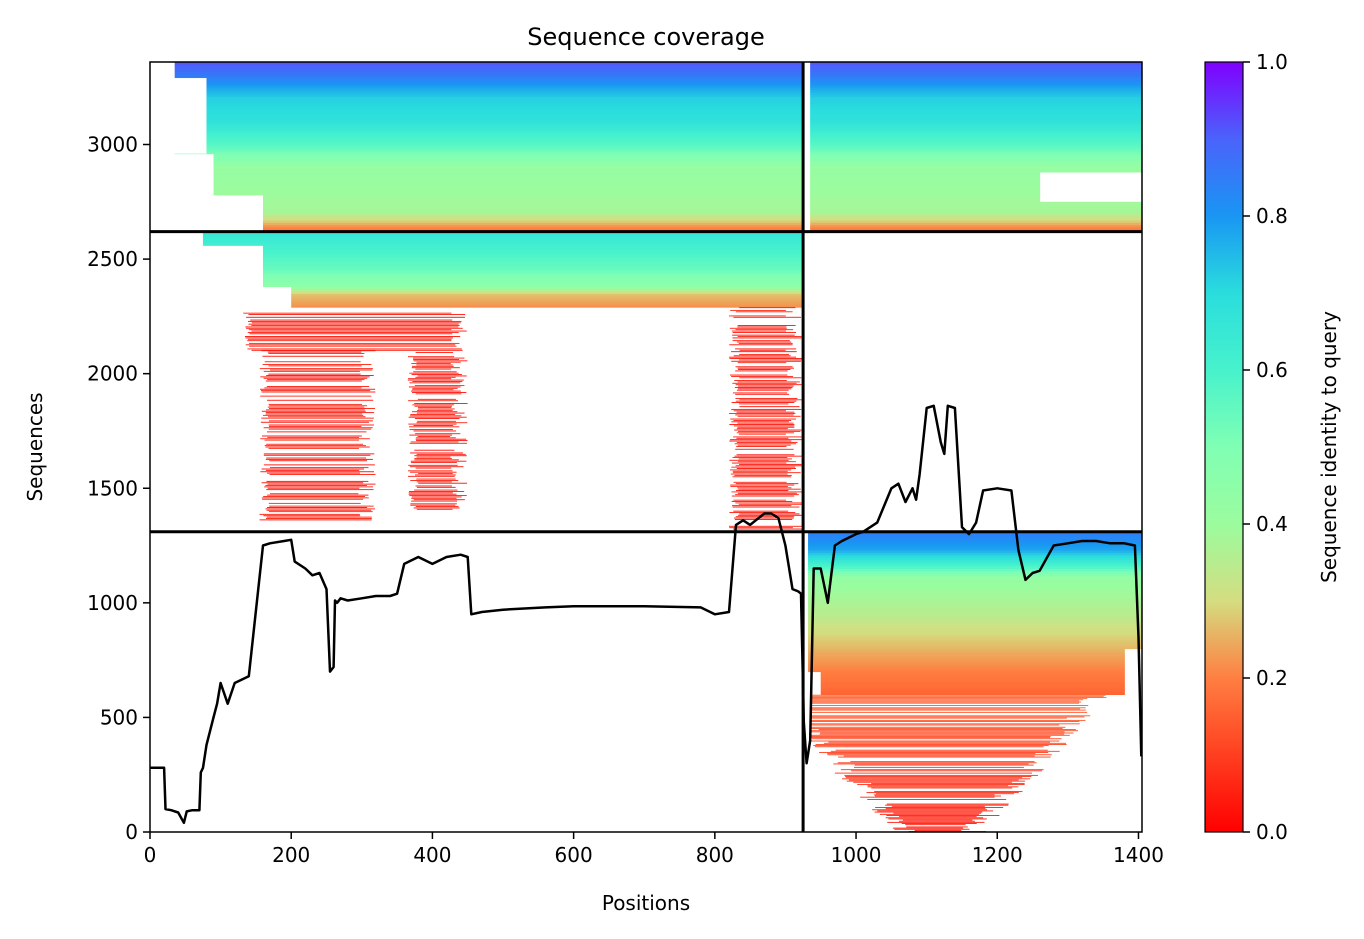 This screenshot has width=1364, height=939. I want to click on colorbar-ticks: 0.0 0.2 0.4 0.6 0.8 1.0, so click(1265, 447).